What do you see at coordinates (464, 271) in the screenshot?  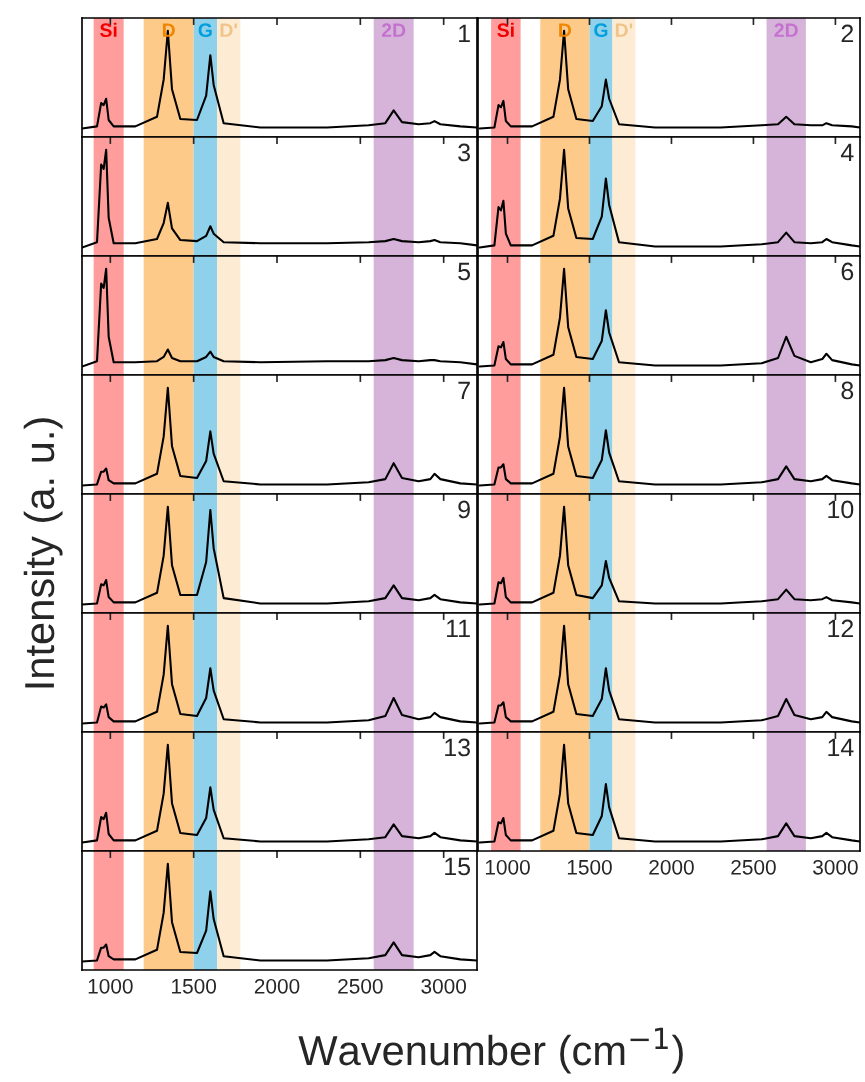 I see `chart-title: 5` at bounding box center [464, 271].